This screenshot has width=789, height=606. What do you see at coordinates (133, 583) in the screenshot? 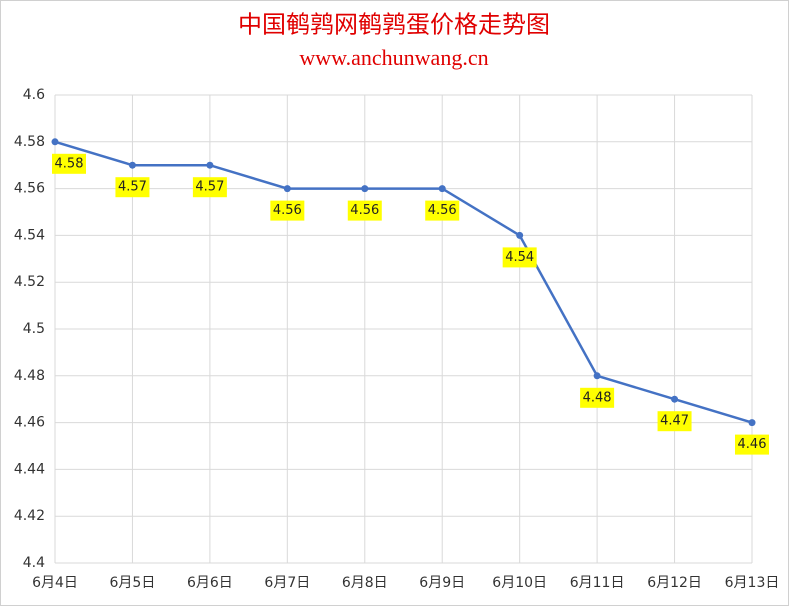
I see `x-tick-label: 6月5日` at bounding box center [133, 583].